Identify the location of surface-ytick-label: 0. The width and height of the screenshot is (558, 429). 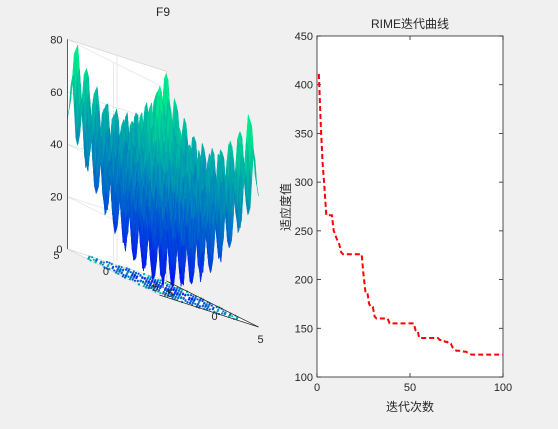
(106, 272).